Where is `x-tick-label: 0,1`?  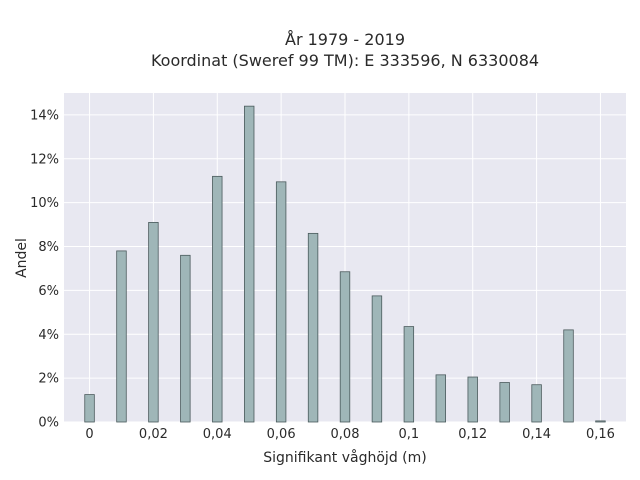
x-tick-label: 0,1 is located at coordinates (409, 434).